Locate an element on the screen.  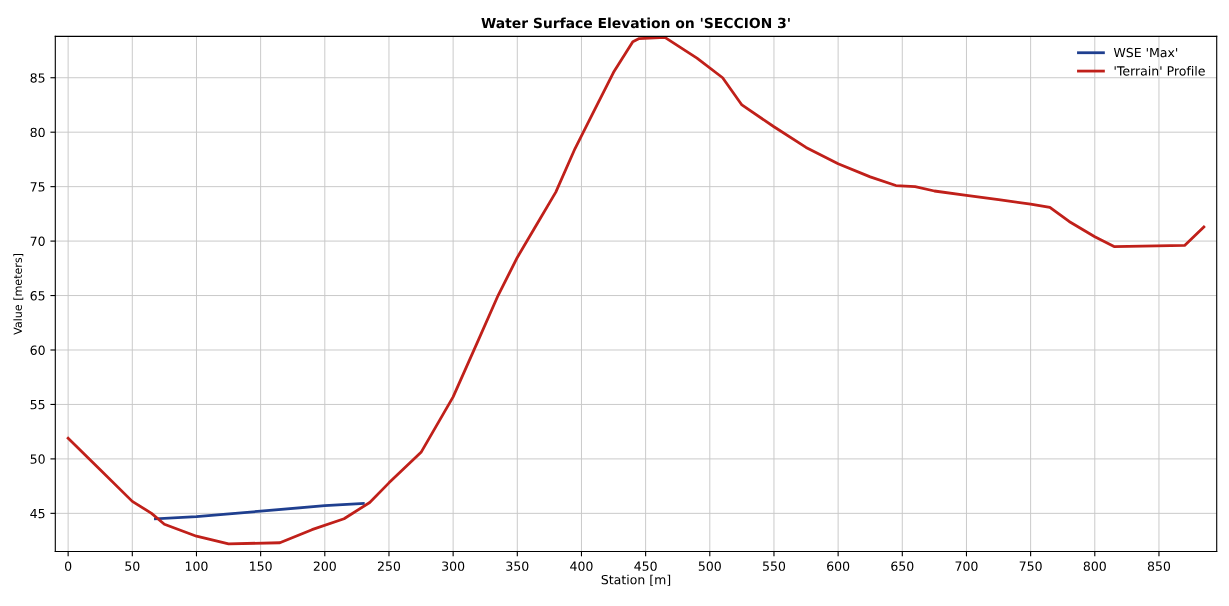
x-tick-label: 850 is located at coordinates (1159, 566).